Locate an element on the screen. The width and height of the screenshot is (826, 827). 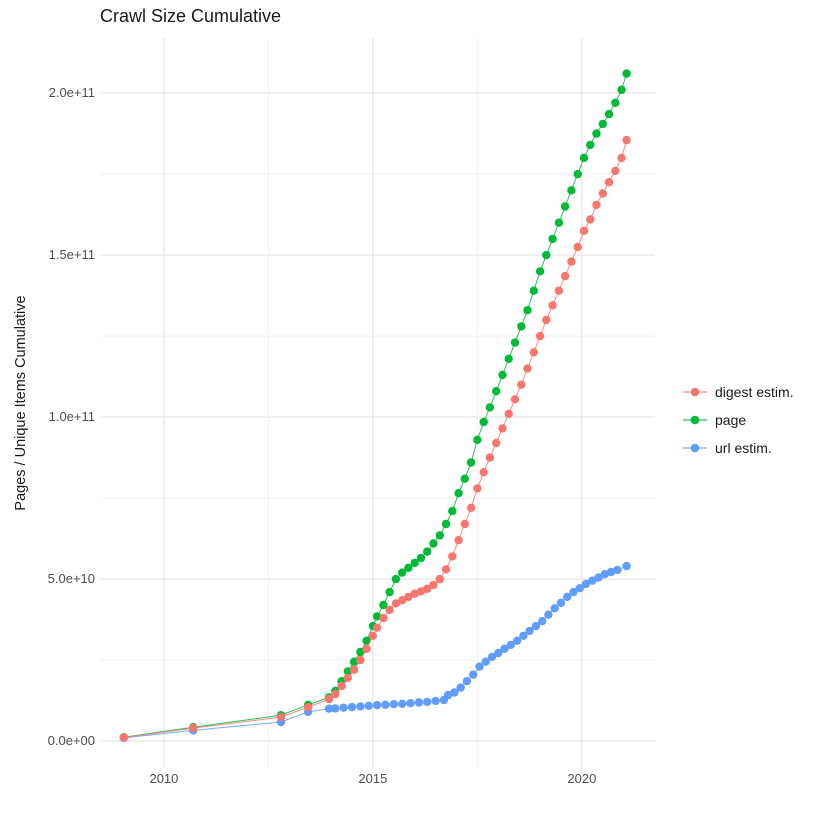
legend-label: digest estim. is located at coordinates (754, 392).